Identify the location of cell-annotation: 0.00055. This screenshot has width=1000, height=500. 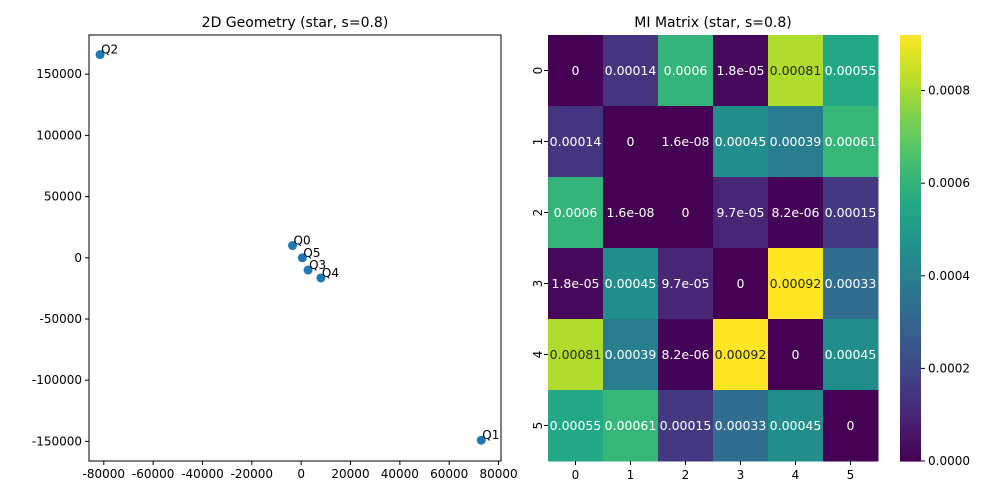
(576, 425).